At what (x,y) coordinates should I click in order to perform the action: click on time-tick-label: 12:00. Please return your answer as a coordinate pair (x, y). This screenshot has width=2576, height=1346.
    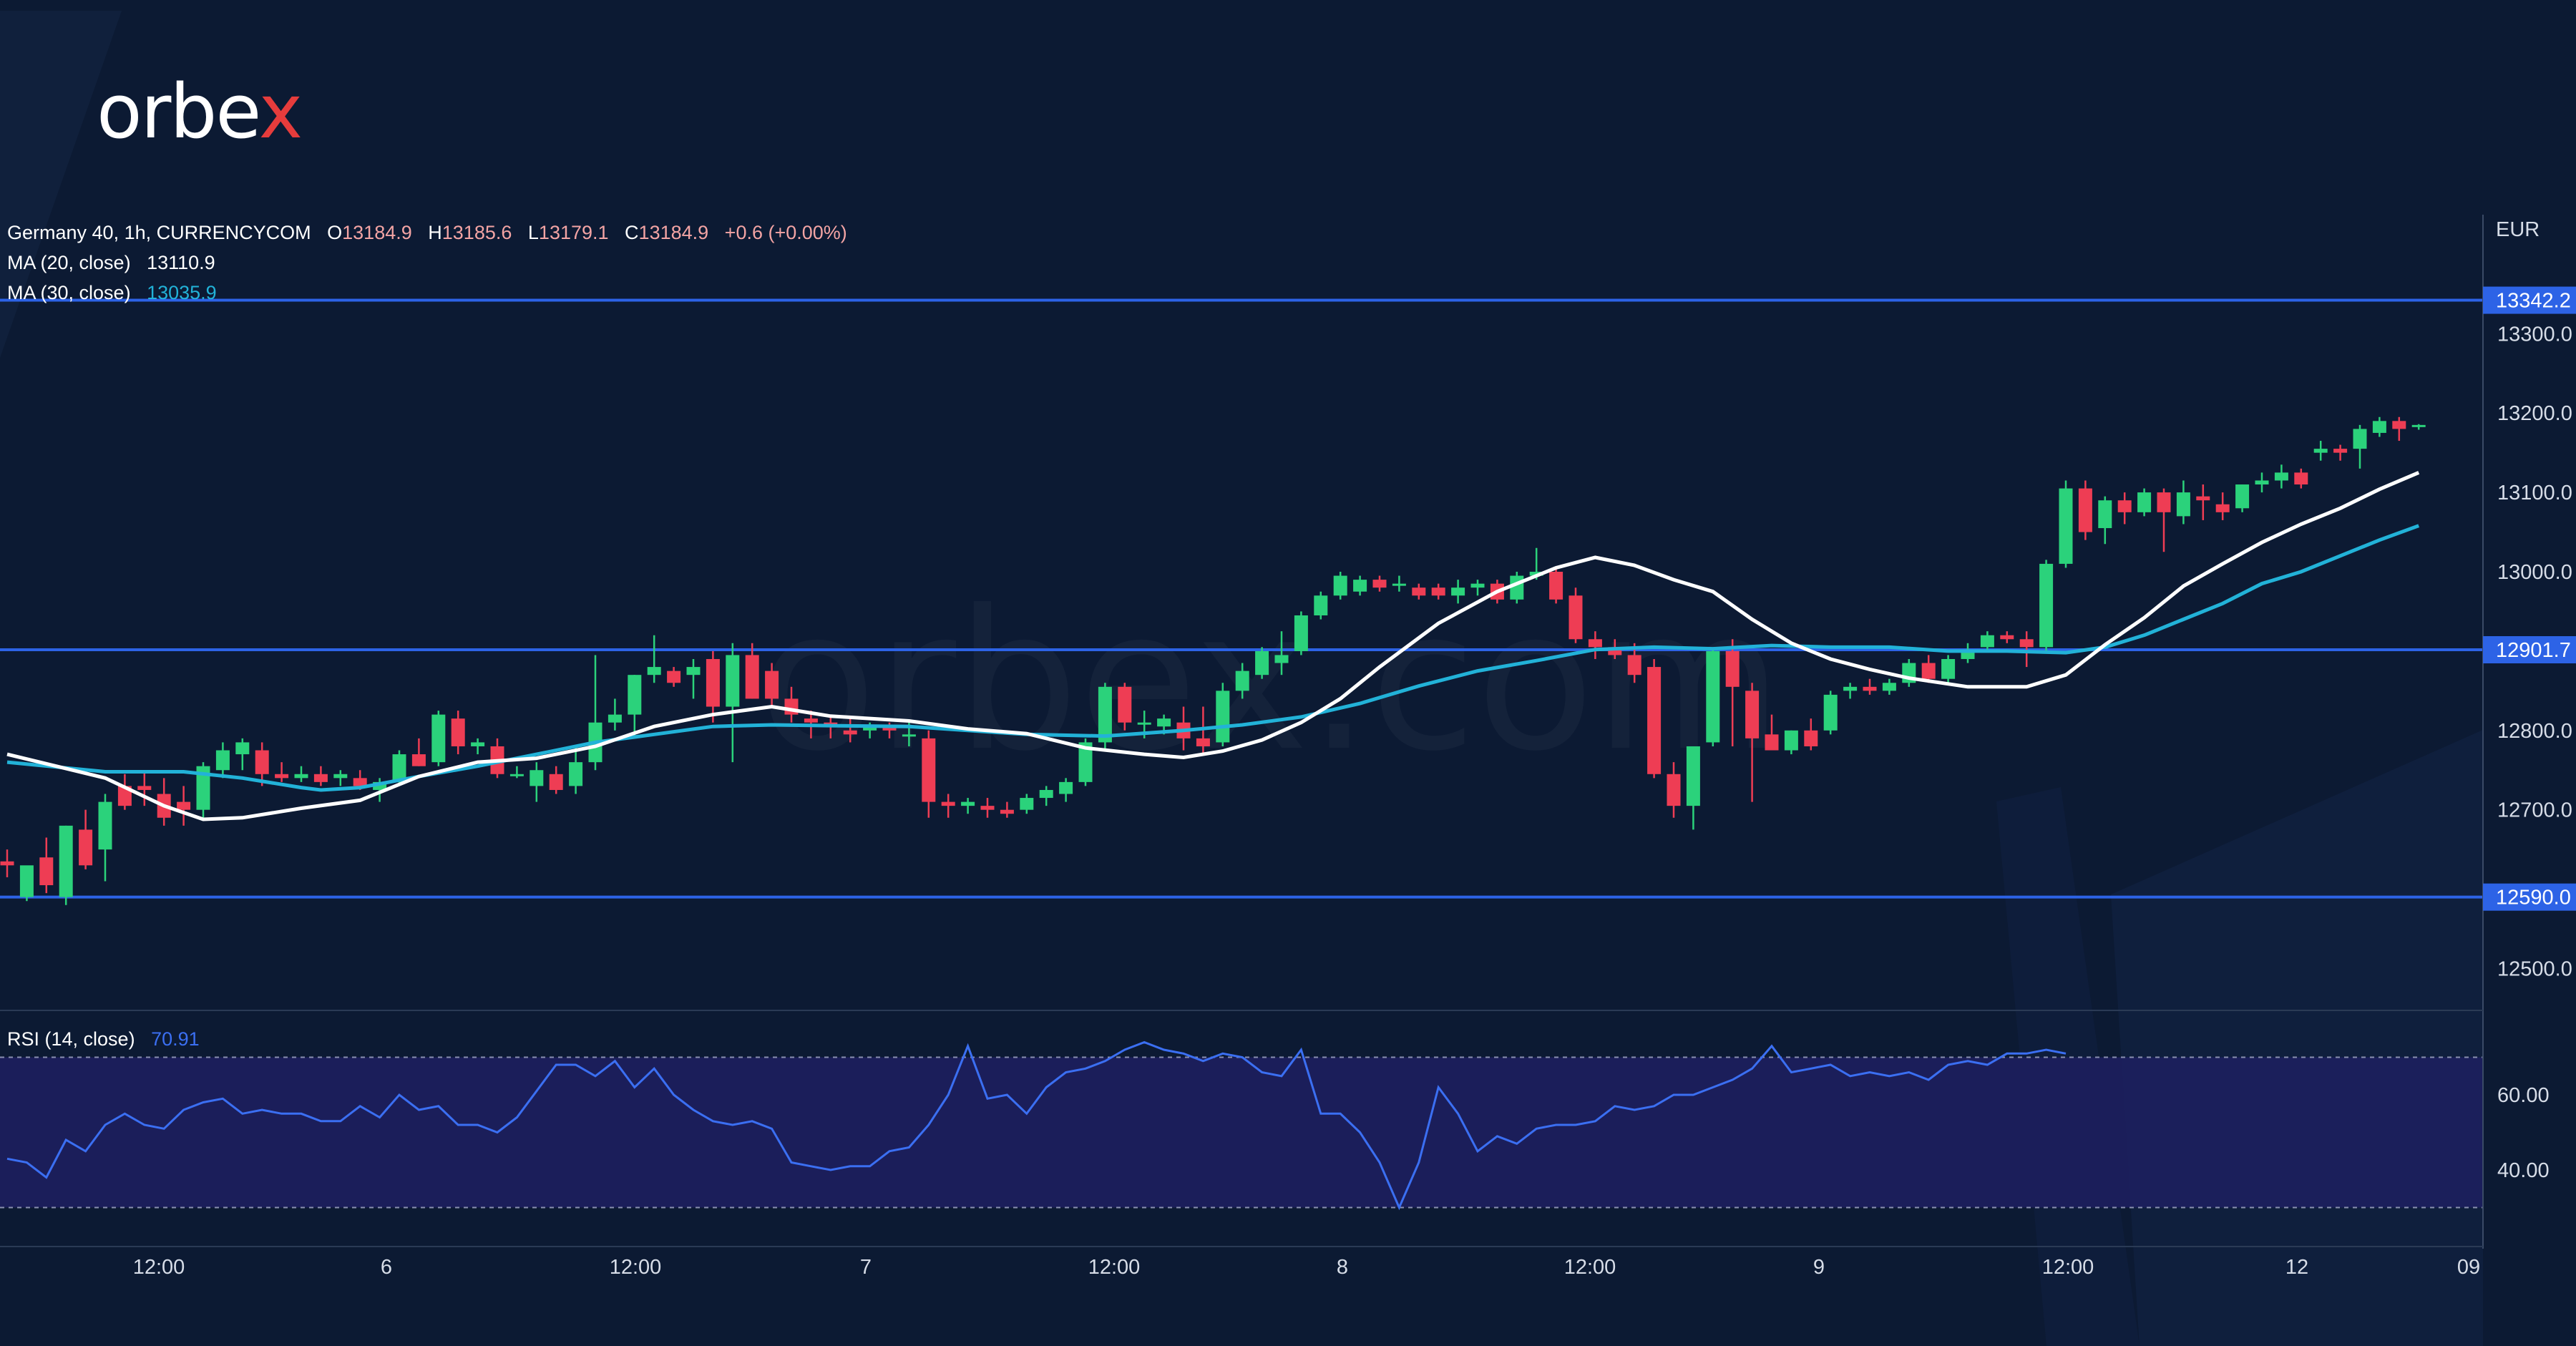
    Looking at the image, I should click on (636, 1267).